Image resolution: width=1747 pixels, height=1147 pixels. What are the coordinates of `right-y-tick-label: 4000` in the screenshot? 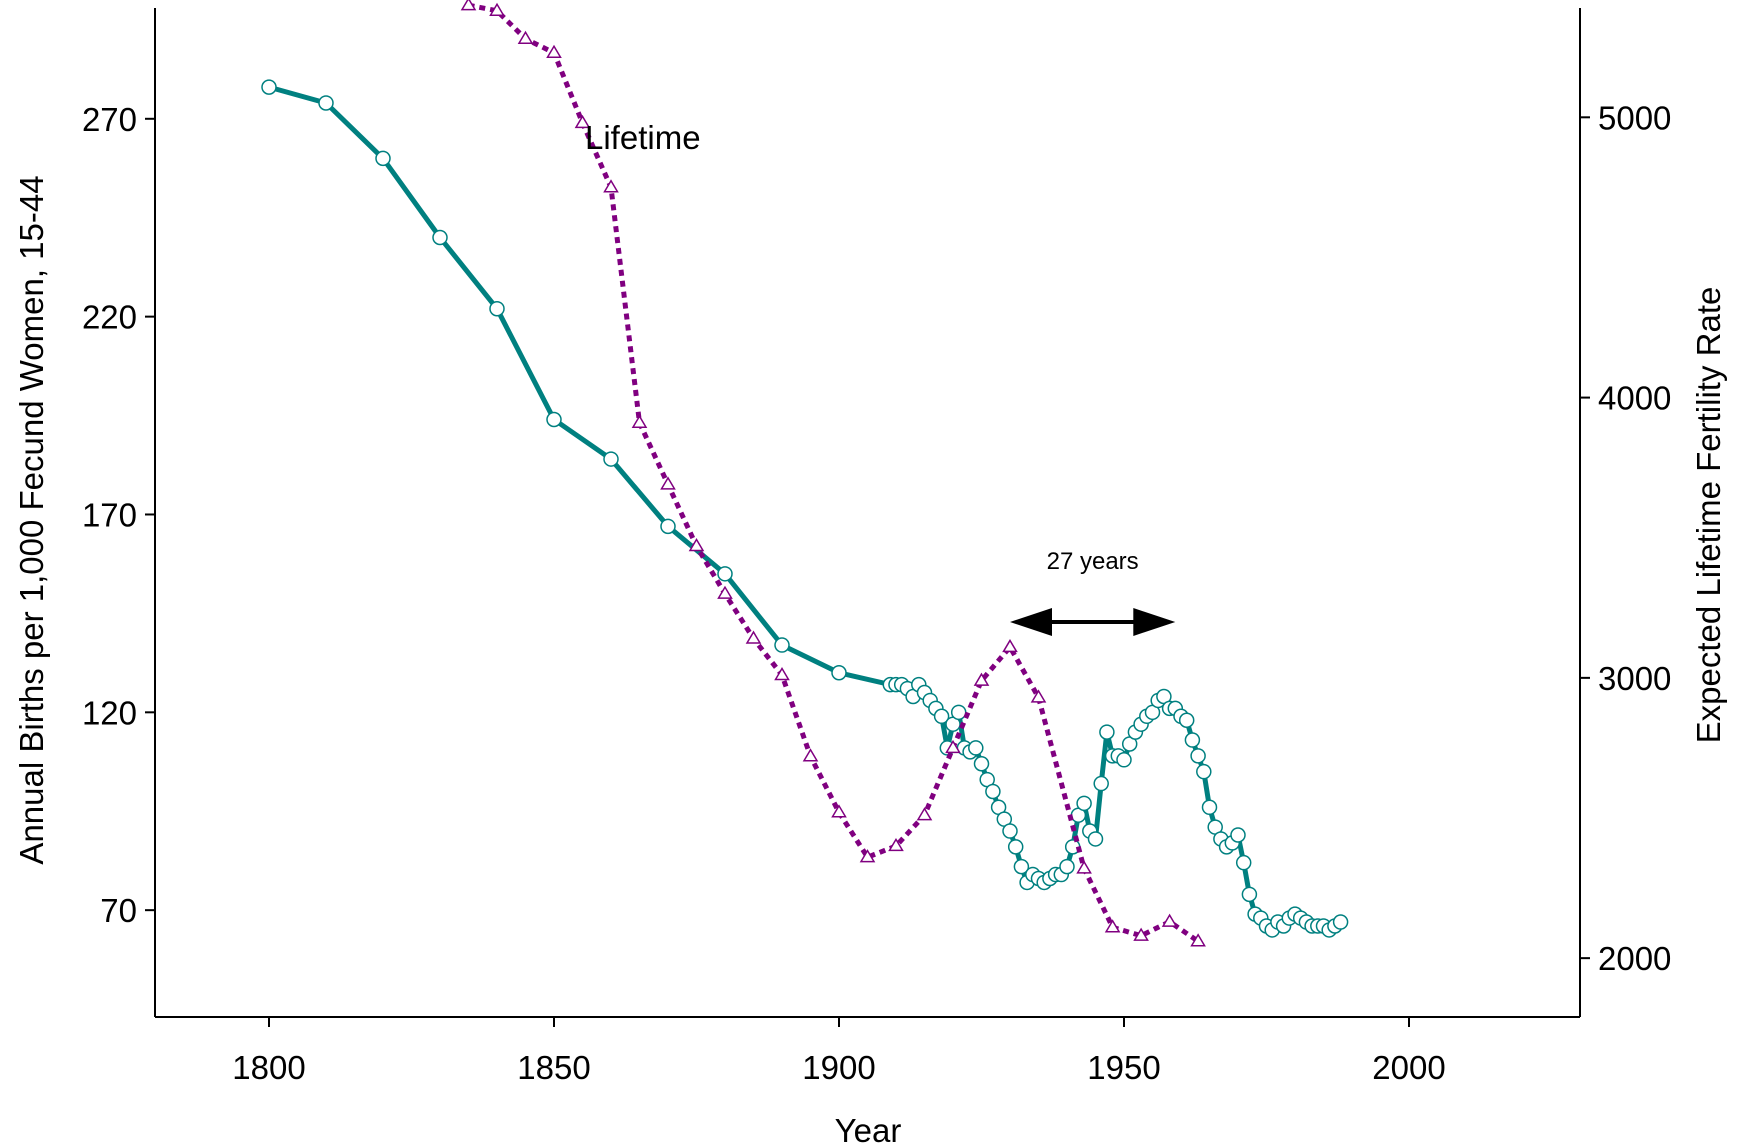 It's located at (1634, 398).